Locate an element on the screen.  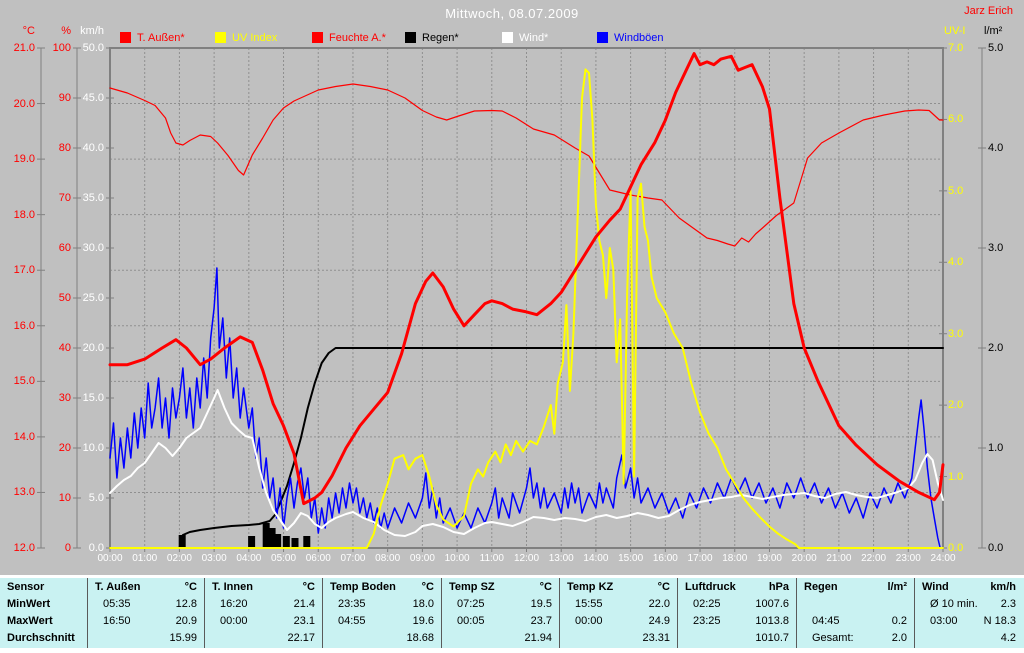
table-column-Temp KZ: Temp KZ °C 15:55 22.0 00:00 24.9 23.31 is located at coordinates (619, 613).